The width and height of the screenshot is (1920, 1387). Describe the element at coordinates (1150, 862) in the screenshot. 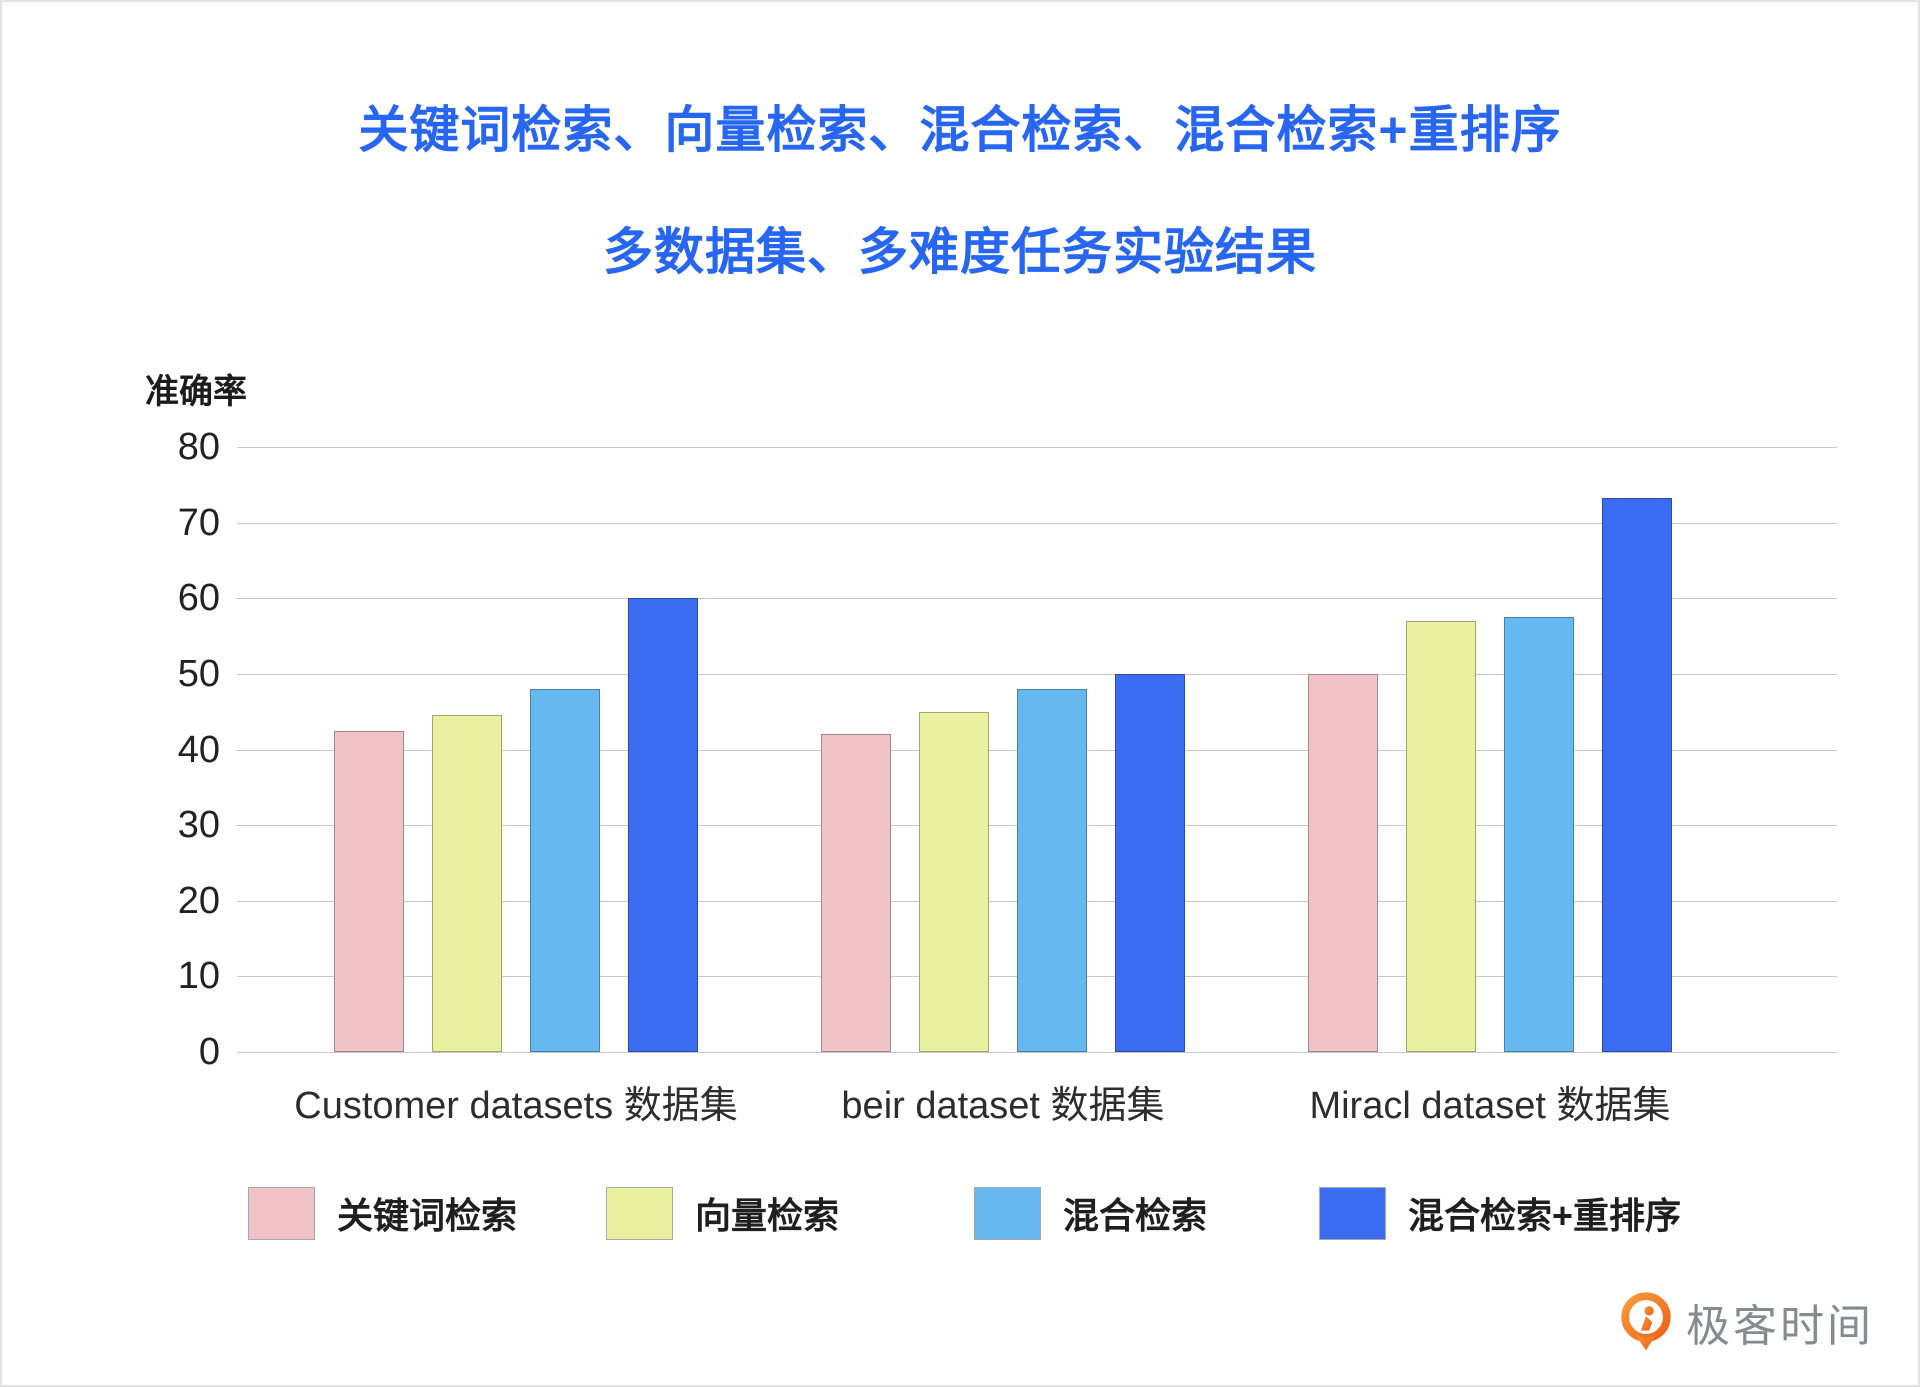

I see `bar-混合检索+重排序-beir dataset 数据集` at that location.